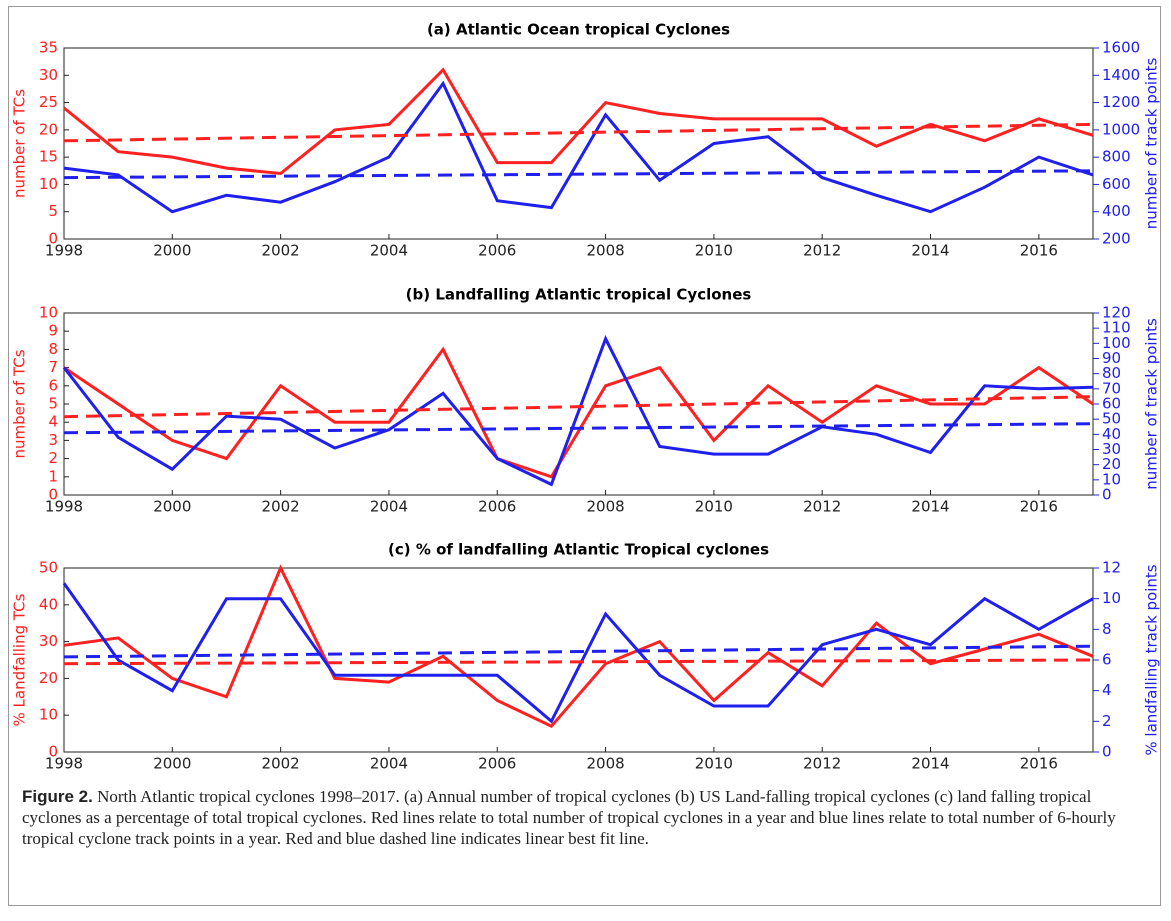 This screenshot has width=1171, height=921. I want to click on y2-tick-label: 600, so click(1116, 184).